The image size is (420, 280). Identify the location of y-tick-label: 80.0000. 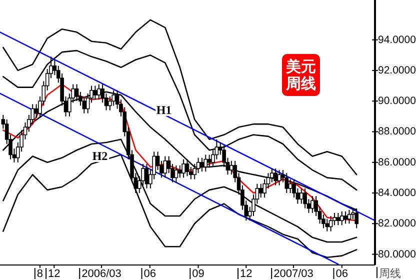
(397, 254).